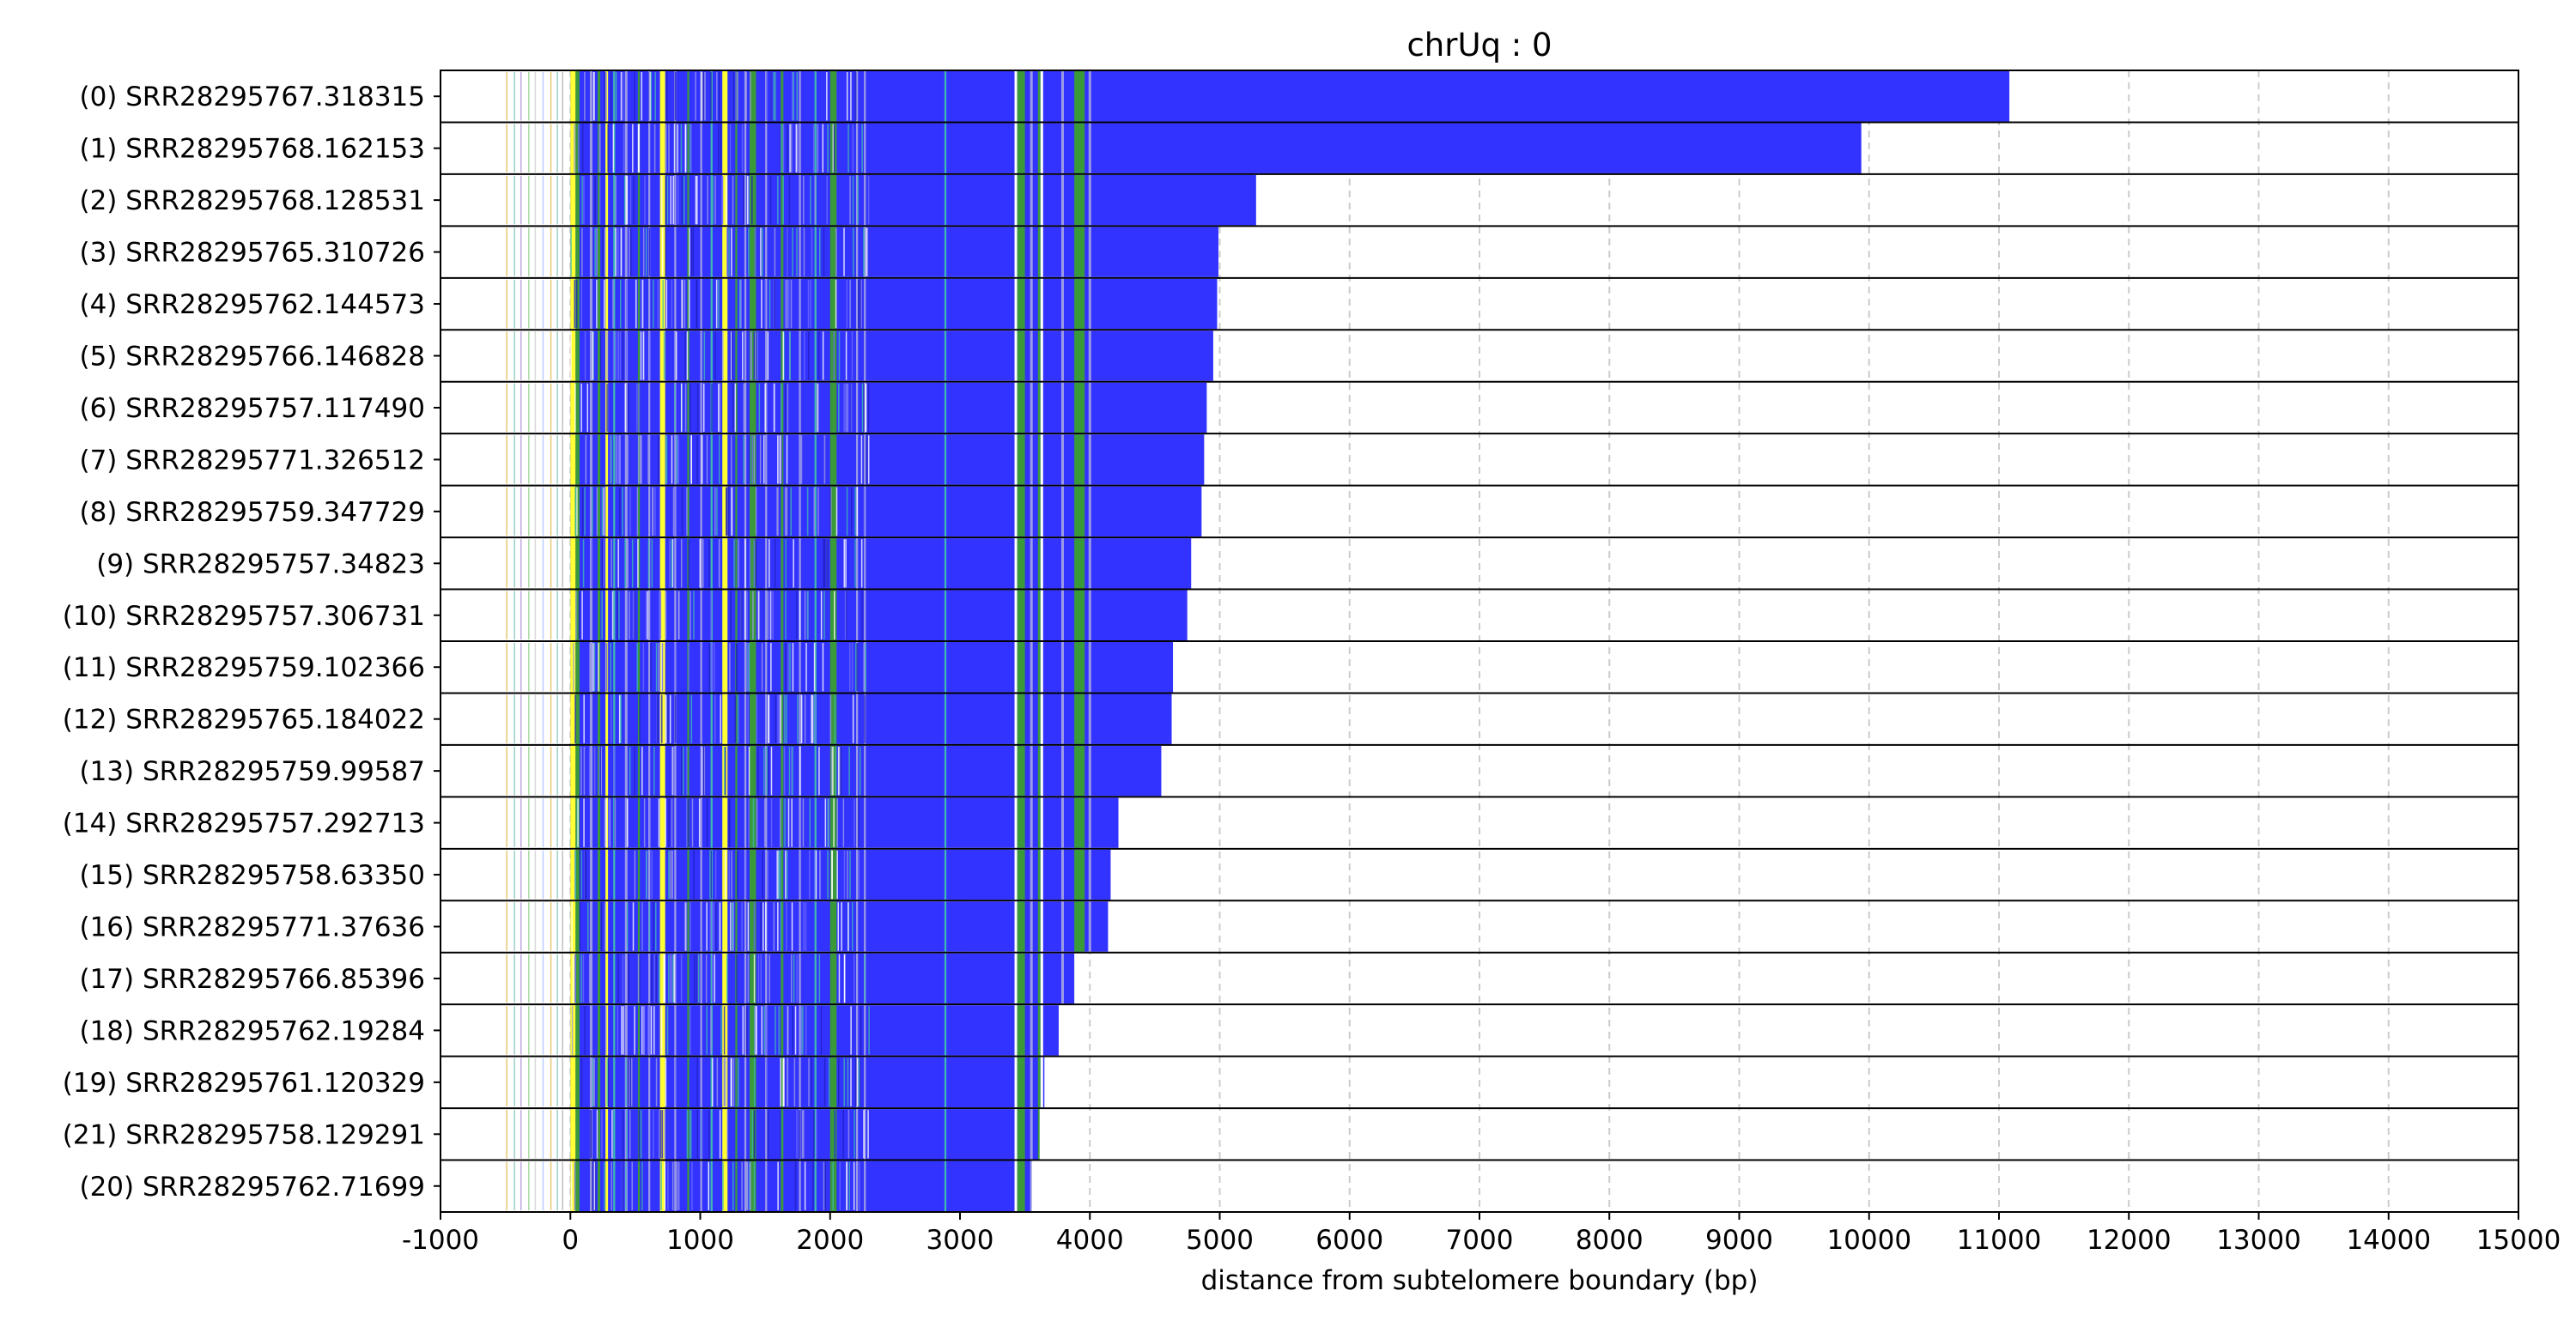 This screenshot has height=1321, width=2576. I want to click on x-tick-label: 2000, so click(830, 1240).